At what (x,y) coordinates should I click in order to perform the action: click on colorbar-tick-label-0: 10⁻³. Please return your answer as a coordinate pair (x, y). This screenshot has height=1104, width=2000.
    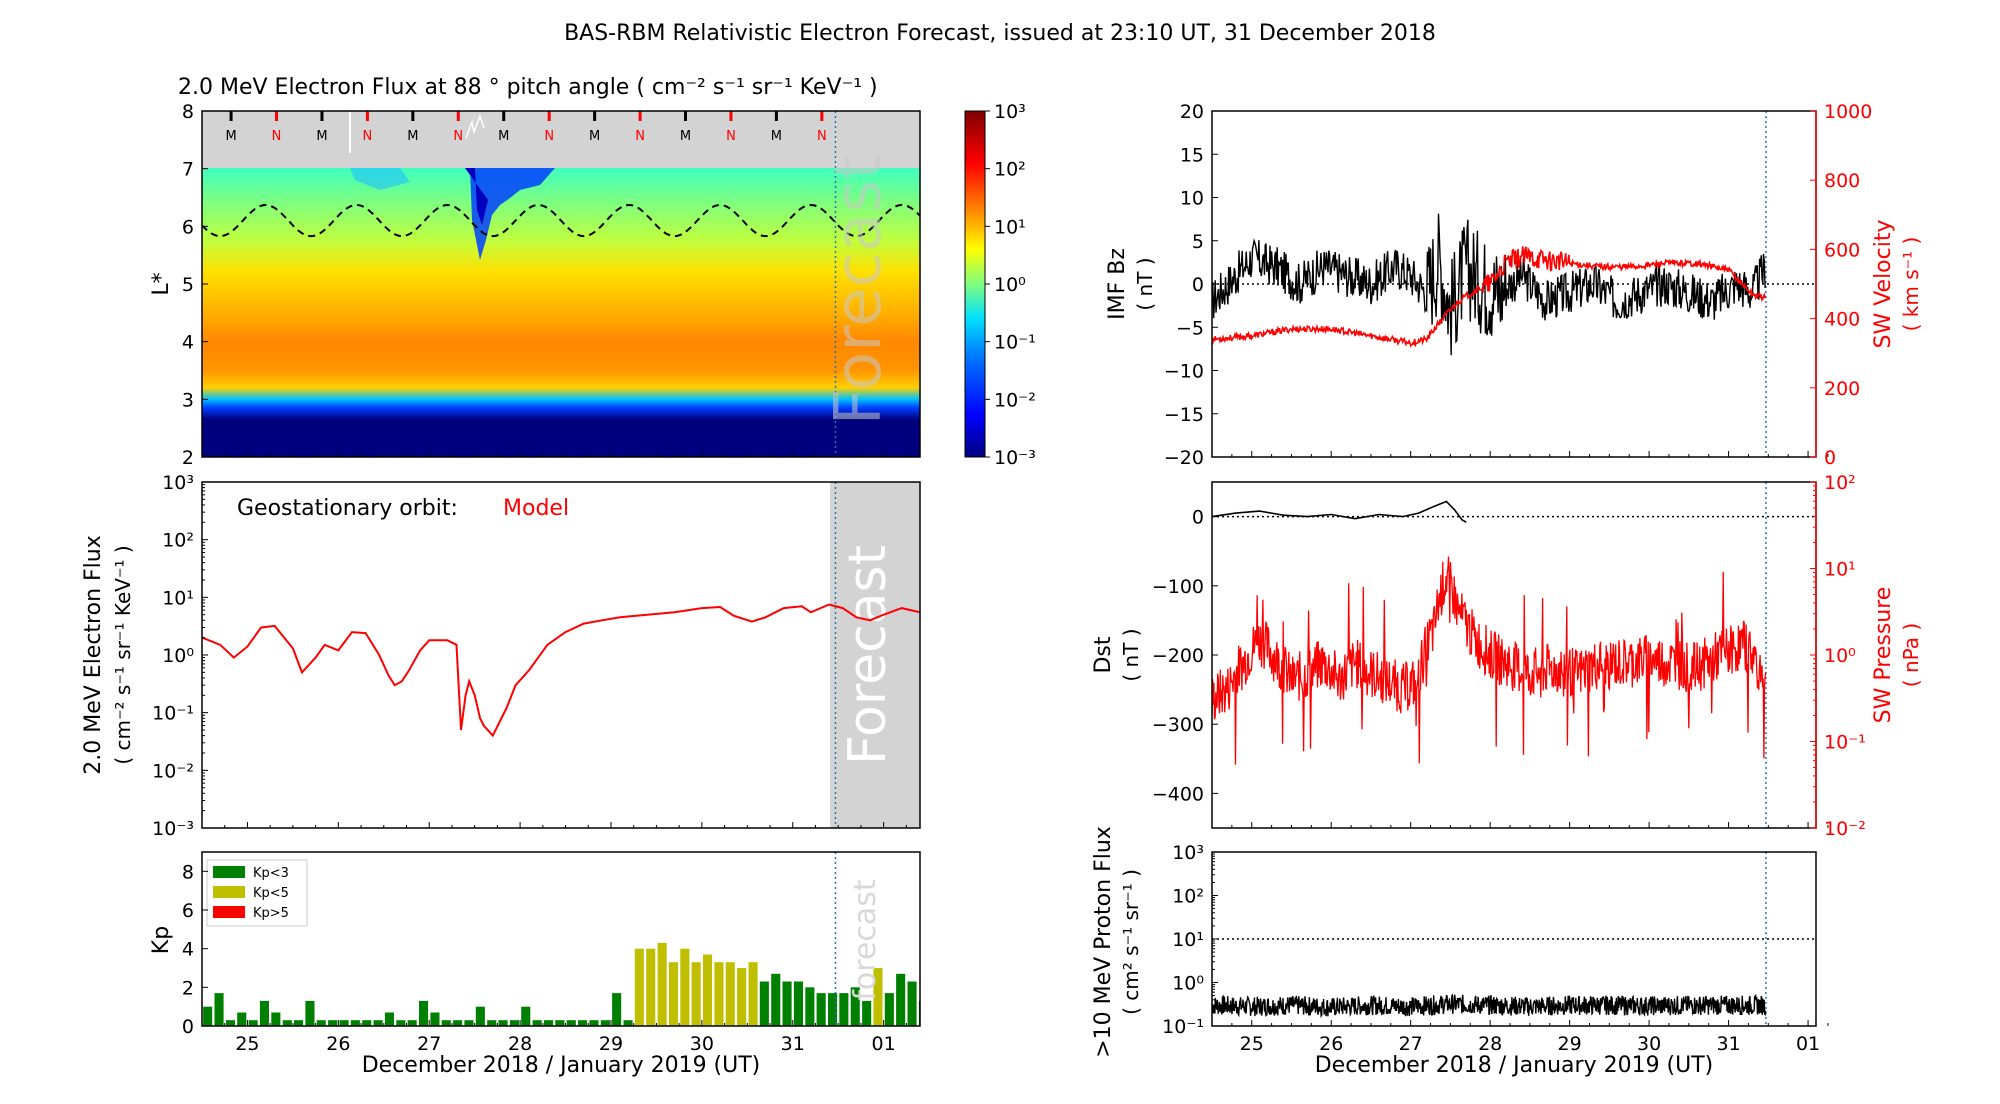
    Looking at the image, I should click on (1015, 458).